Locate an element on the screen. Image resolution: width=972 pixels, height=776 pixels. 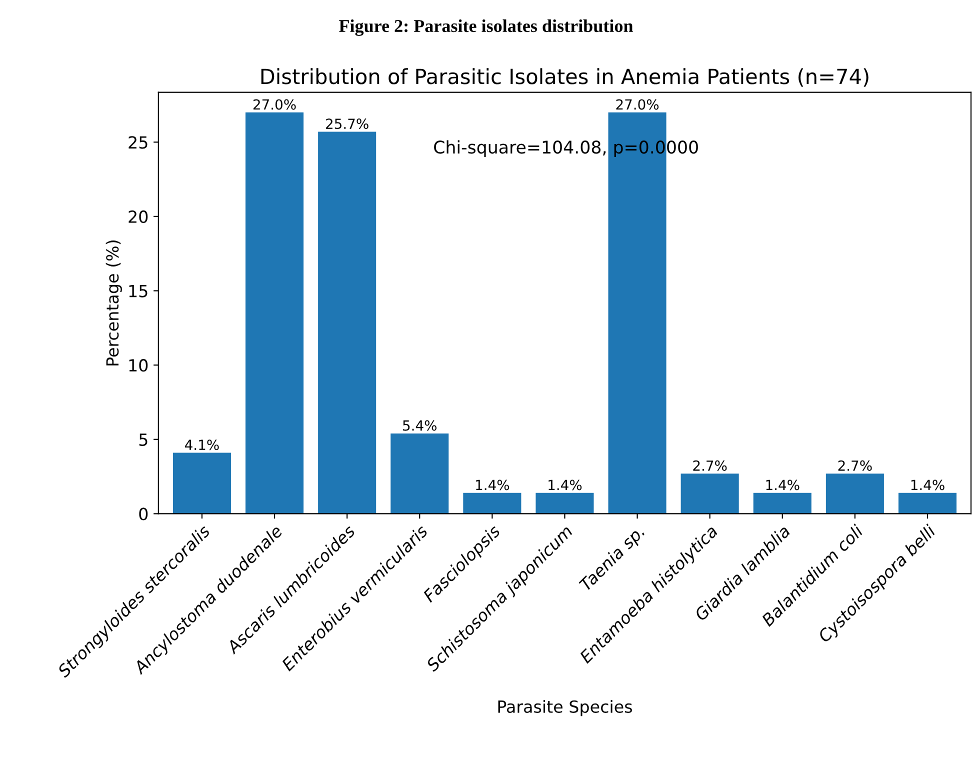
chart-subtitle: Distribution of Parasitic Isolates in Anemia Patients (n=74) is located at coordinates (564, 77).